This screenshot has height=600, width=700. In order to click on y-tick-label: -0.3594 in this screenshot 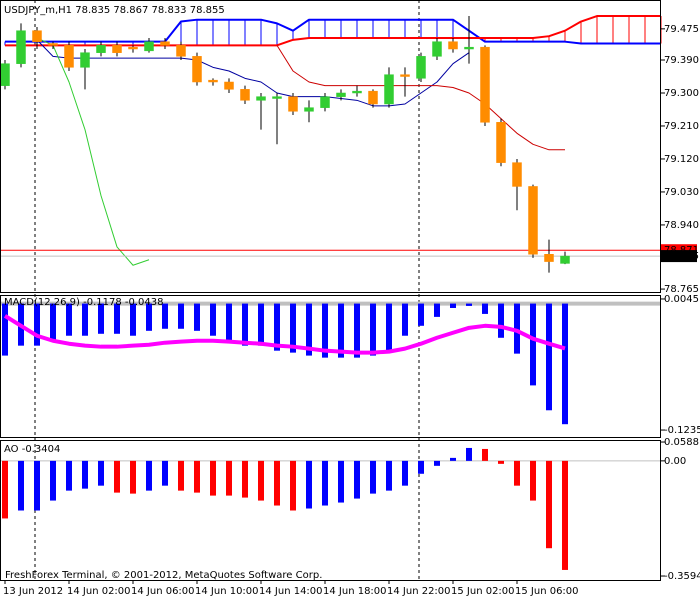, I will do `click(682, 576)`.